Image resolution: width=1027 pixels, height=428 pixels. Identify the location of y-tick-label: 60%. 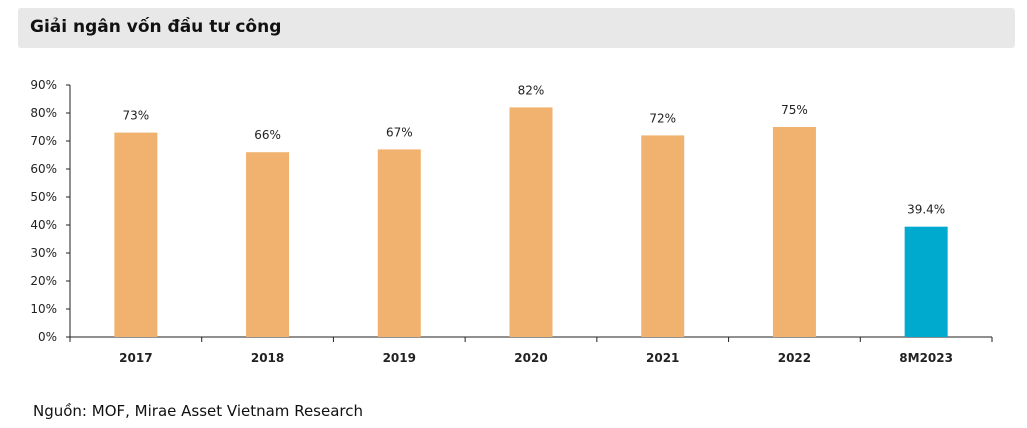
(43, 169).